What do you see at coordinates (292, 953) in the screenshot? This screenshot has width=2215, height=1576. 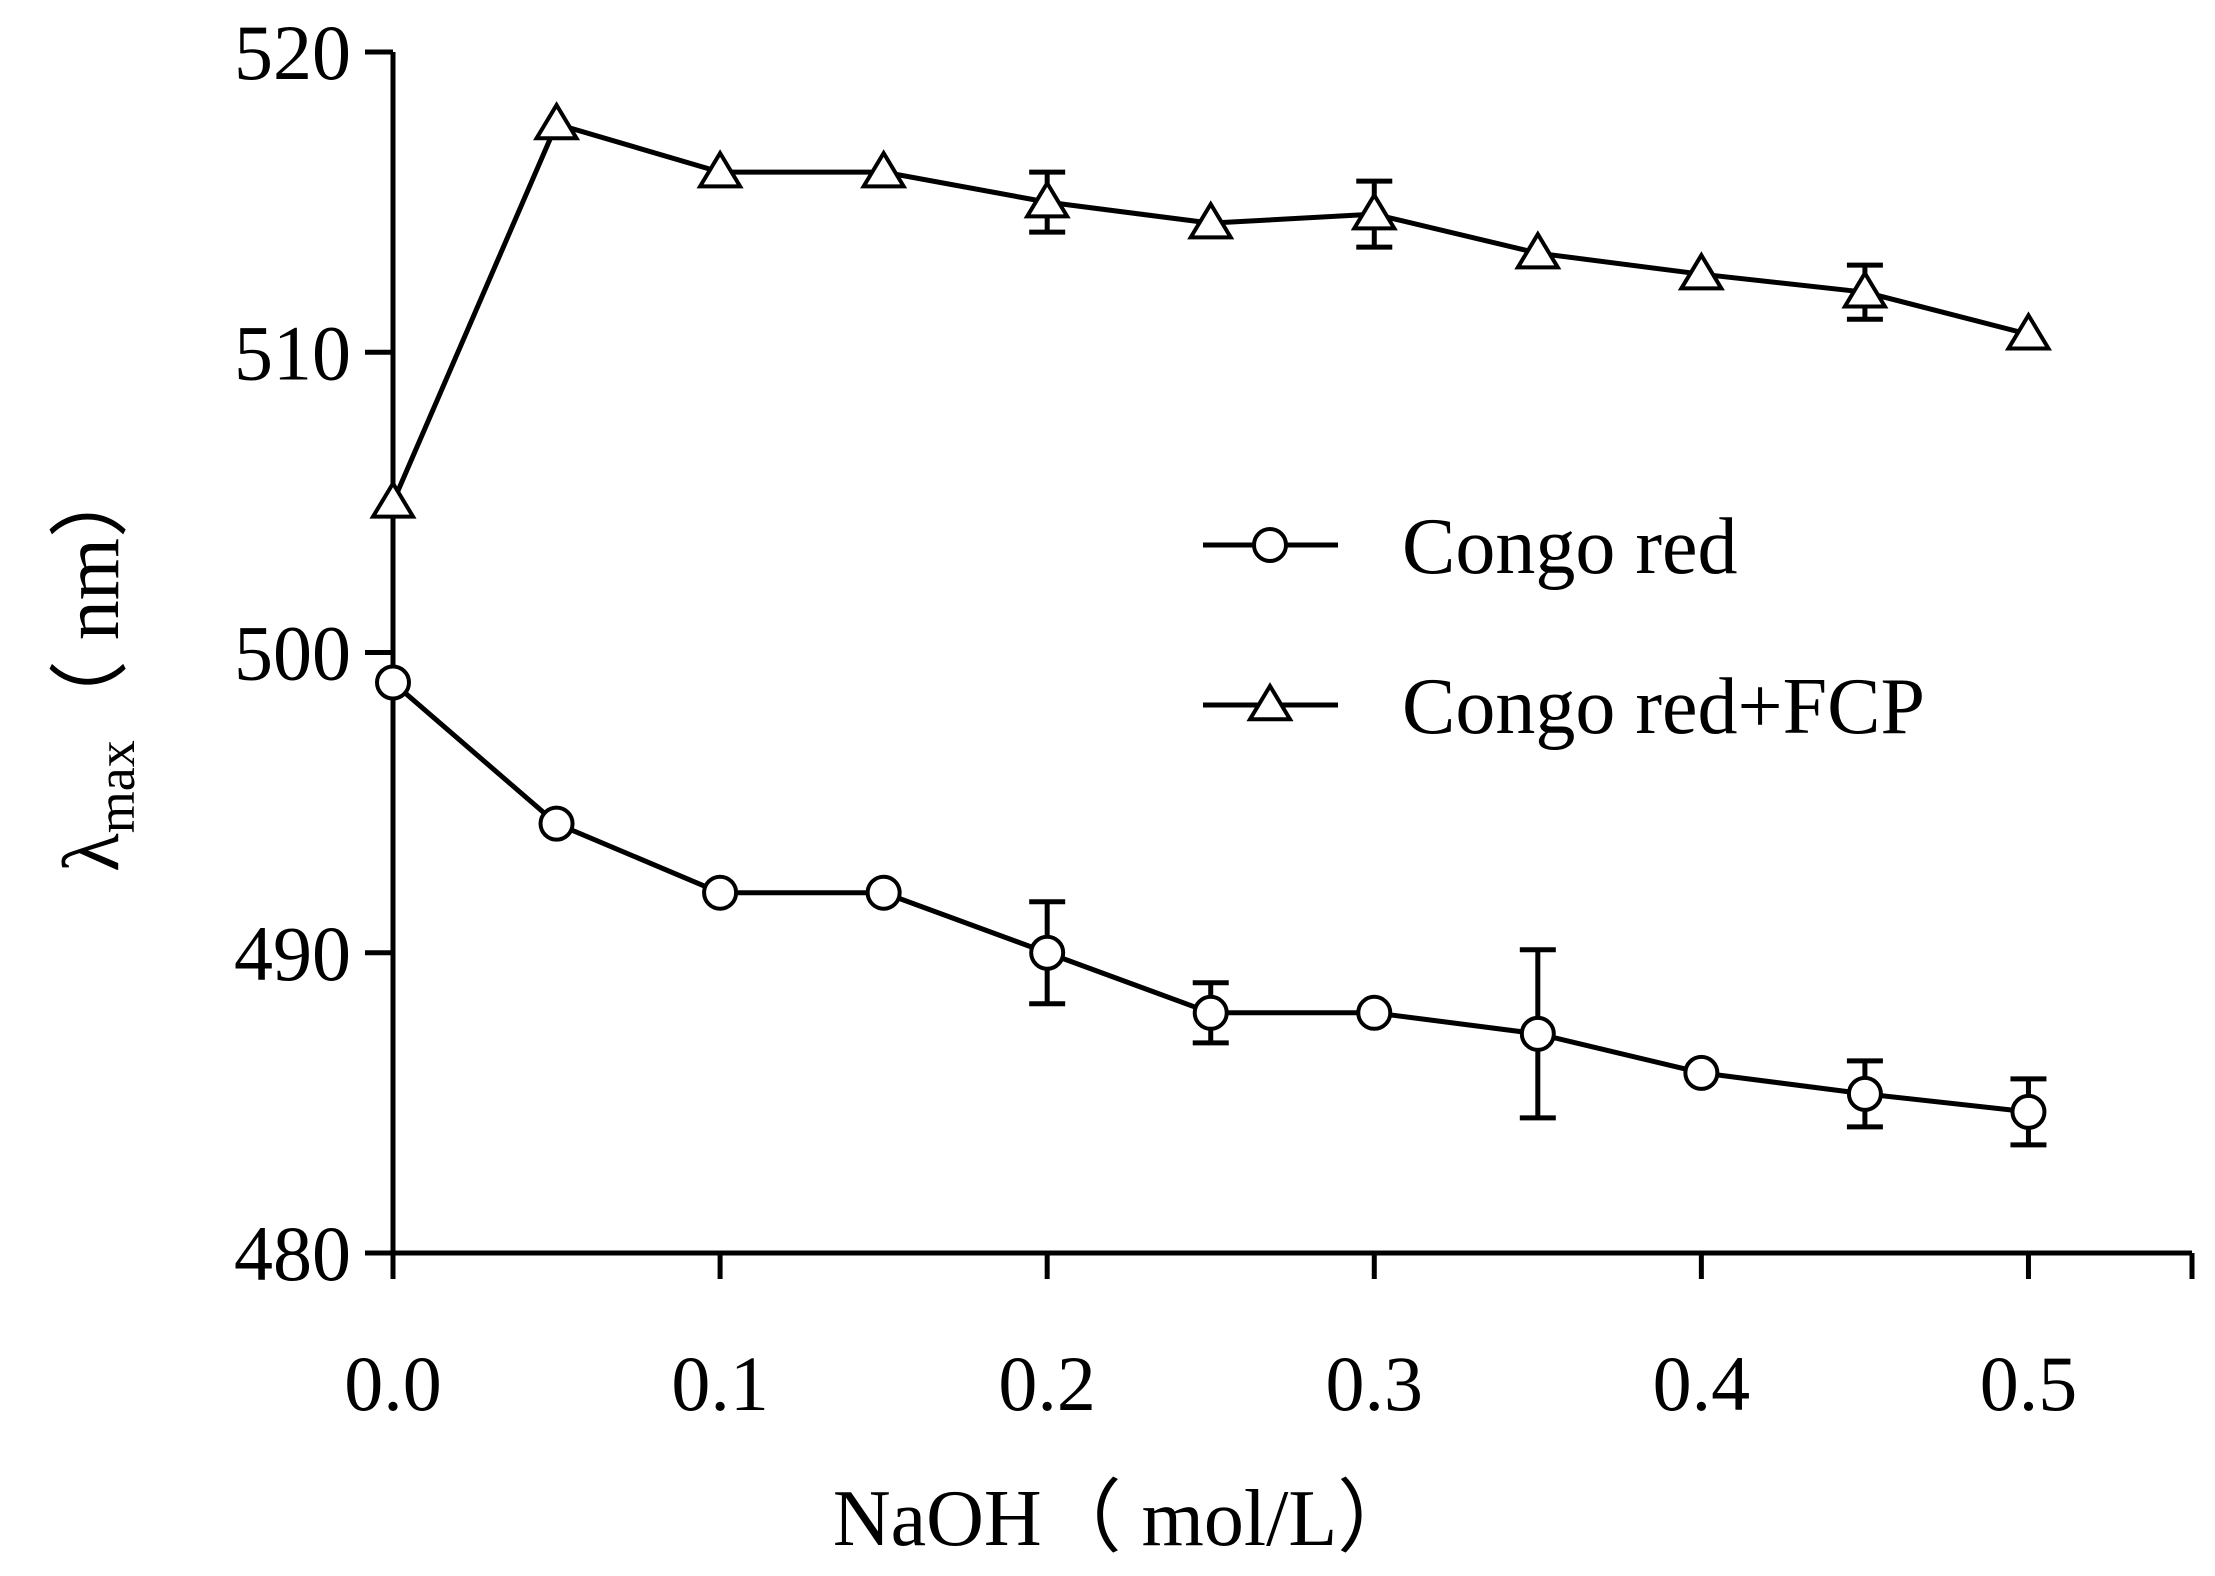 I see `y-tick-label: 490` at bounding box center [292, 953].